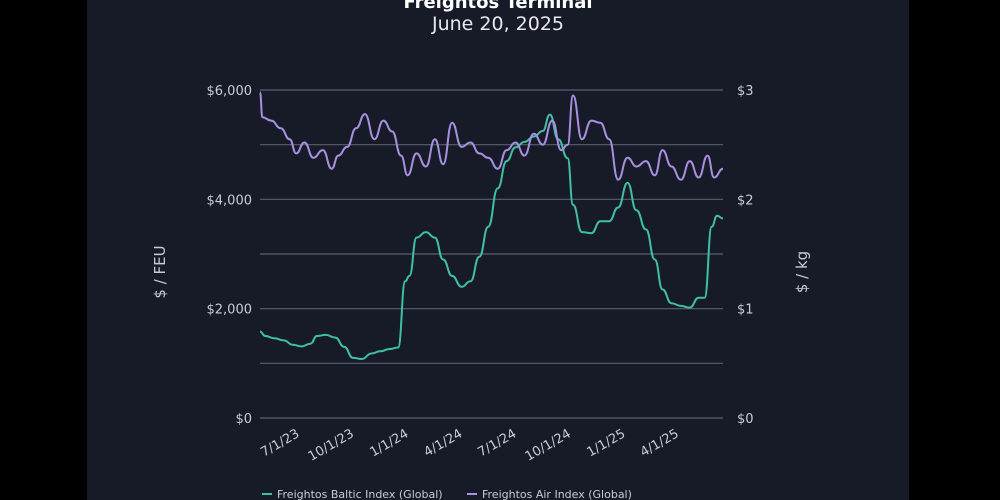 This screenshot has width=1000, height=500. Describe the element at coordinates (745, 91) in the screenshot. I see `right-tick-label: $3` at that location.